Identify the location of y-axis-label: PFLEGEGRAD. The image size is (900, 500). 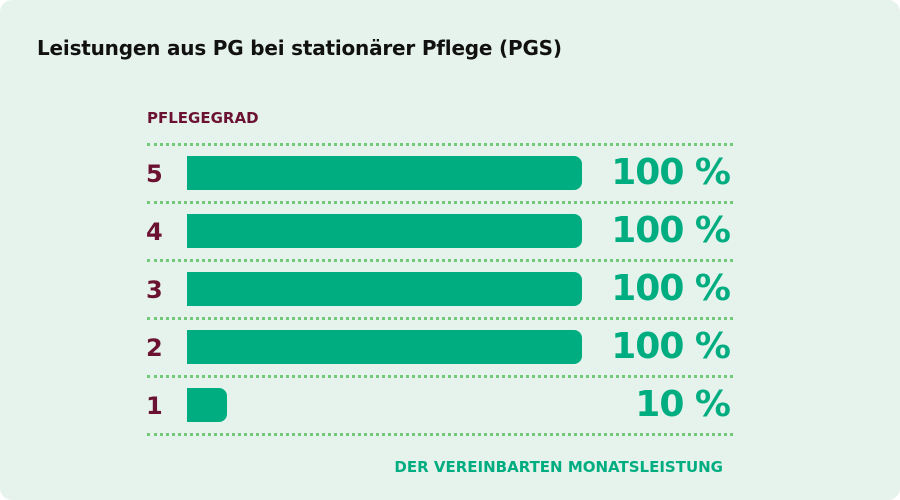
(203, 118).